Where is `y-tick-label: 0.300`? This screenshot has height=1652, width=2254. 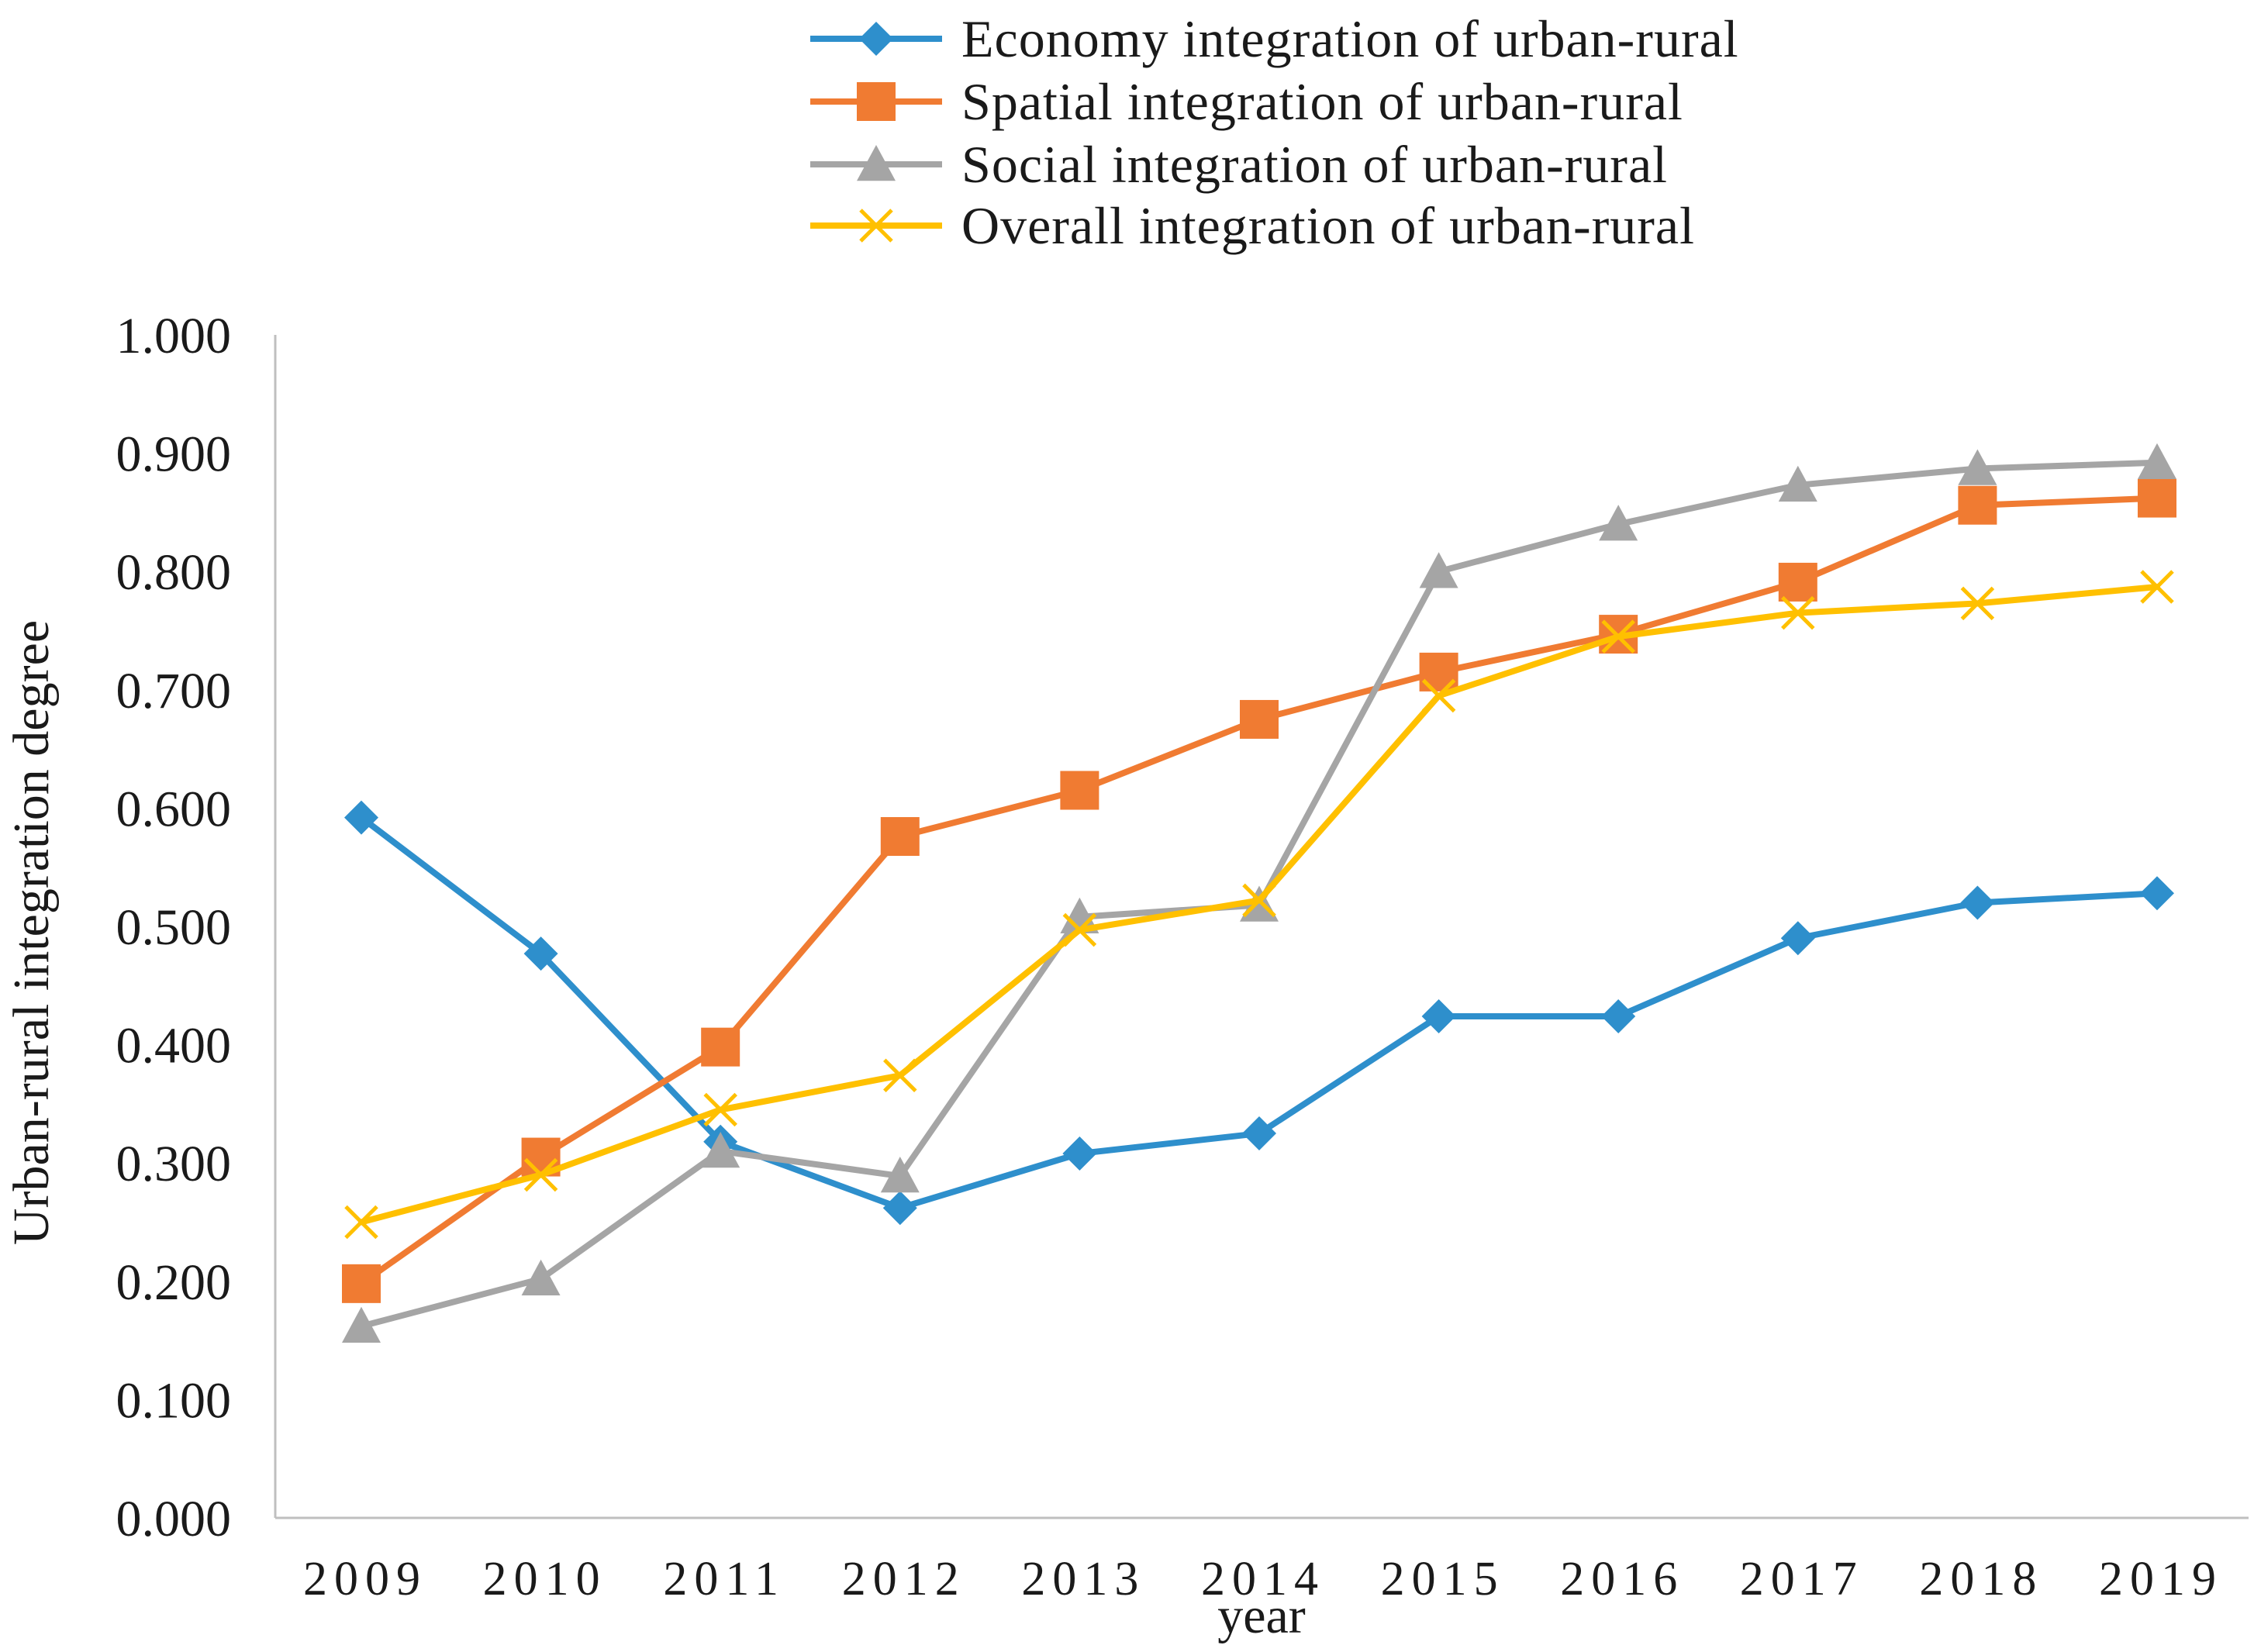 y-tick-label: 0.300 is located at coordinates (174, 1164).